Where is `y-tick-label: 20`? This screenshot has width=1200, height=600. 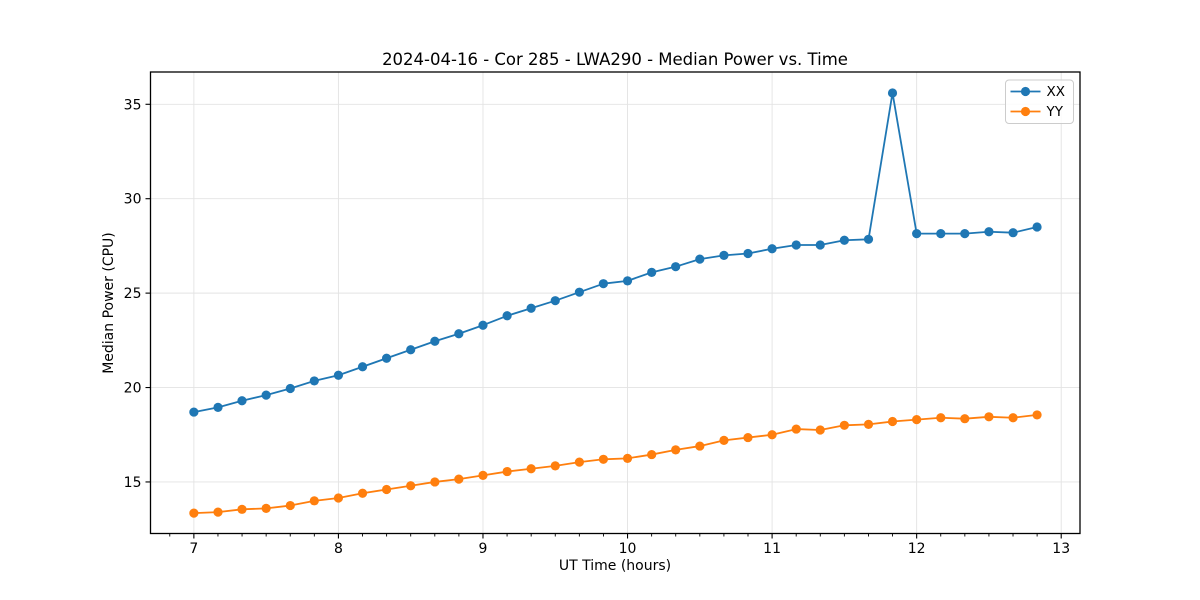
y-tick-label: 20 is located at coordinates (133, 389).